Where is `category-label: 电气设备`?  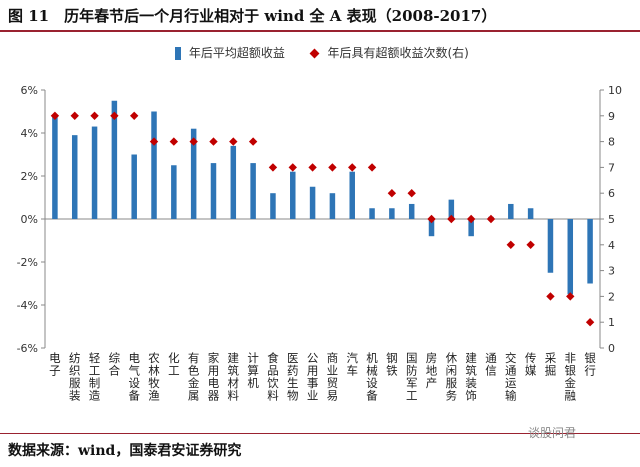
category-label: 电气设备 is located at coordinates (134, 377).